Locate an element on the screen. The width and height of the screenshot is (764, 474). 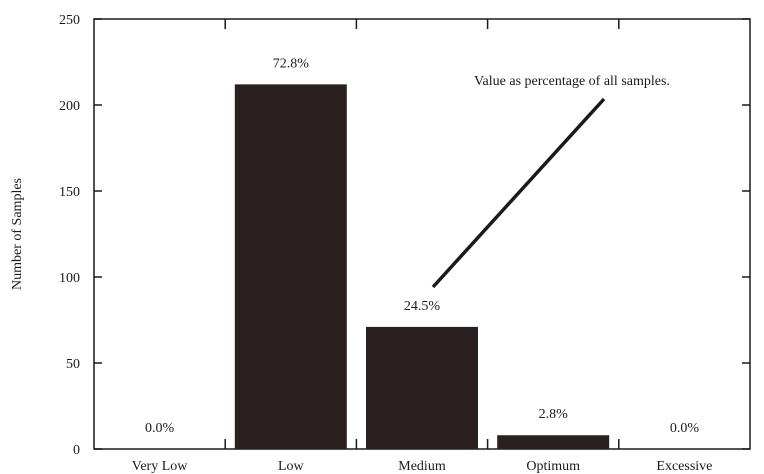
y-tick-label: 200 is located at coordinates (69, 106).